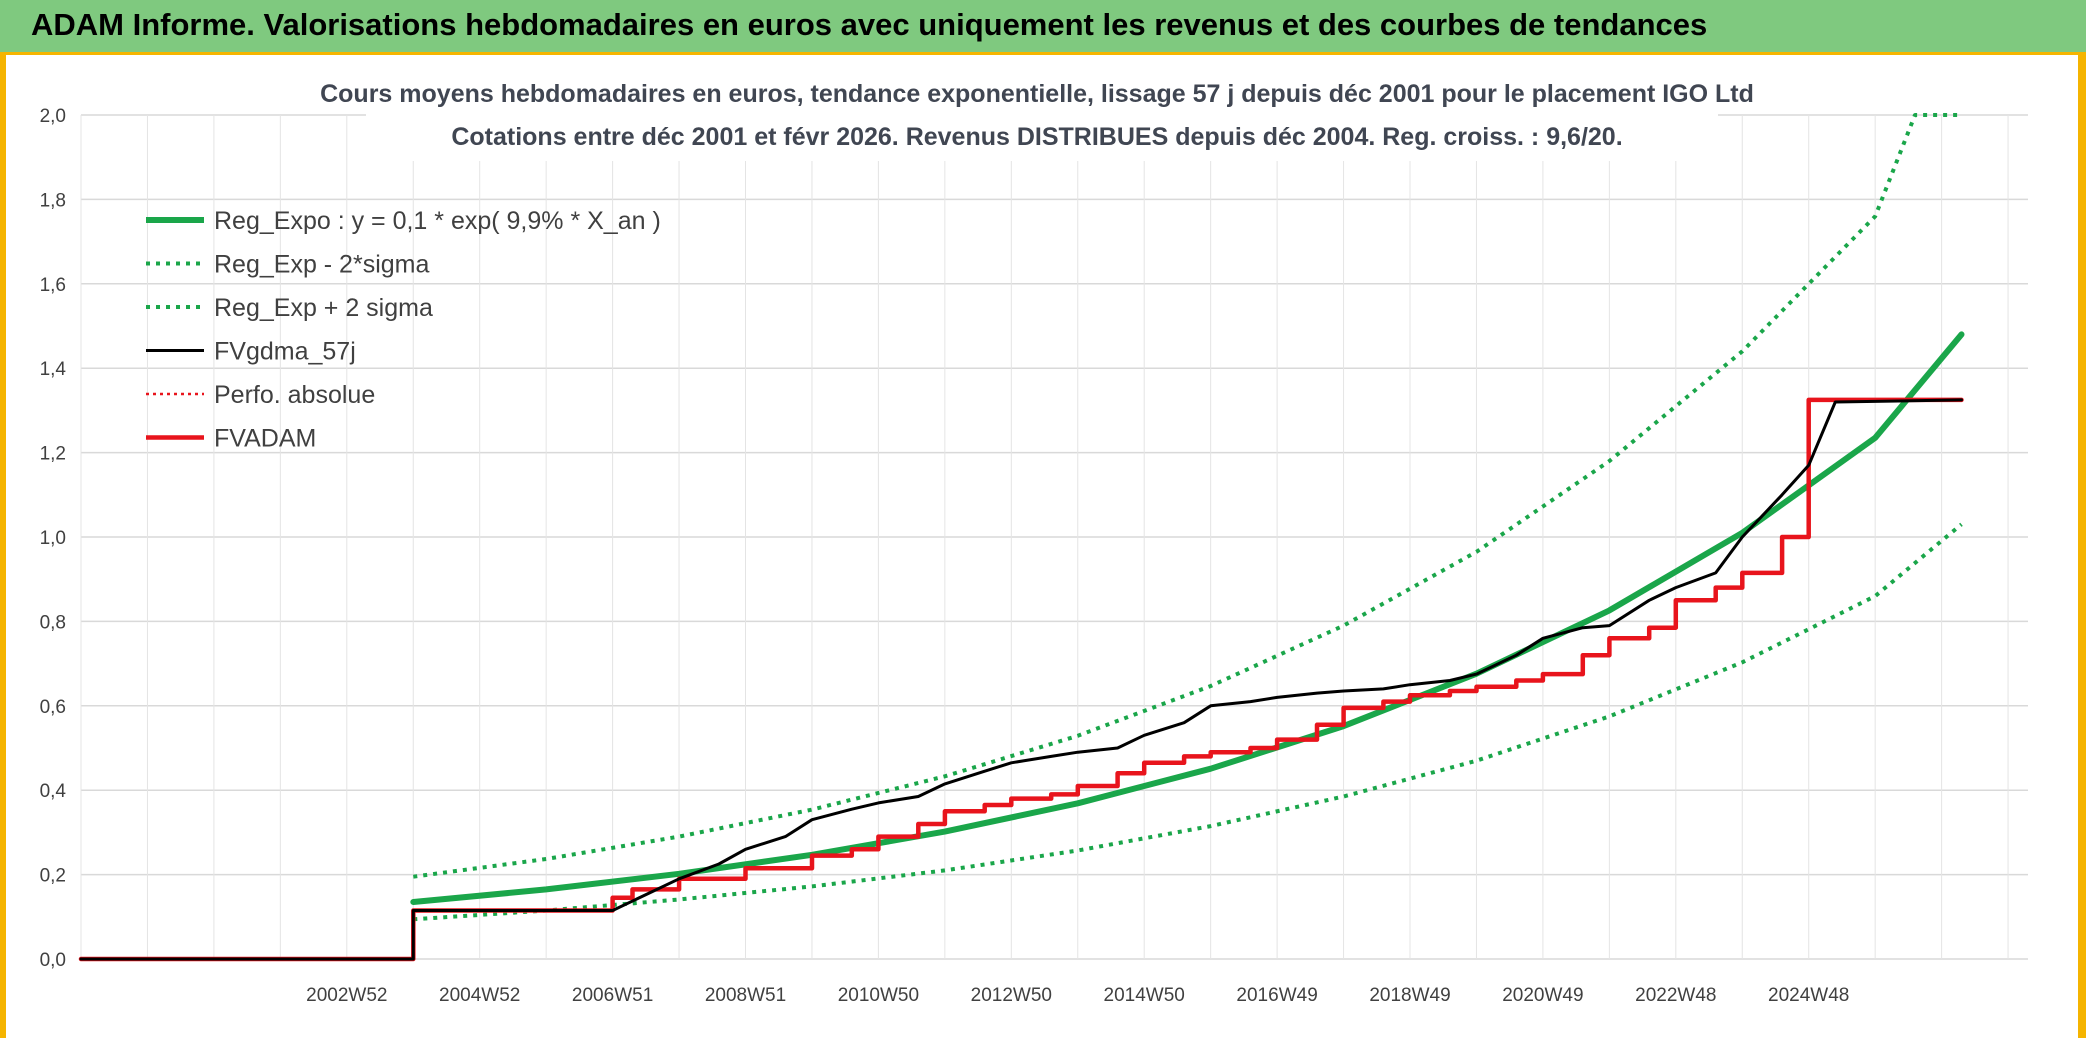  I want to click on y-tick-label: 0,4, so click(53, 791).